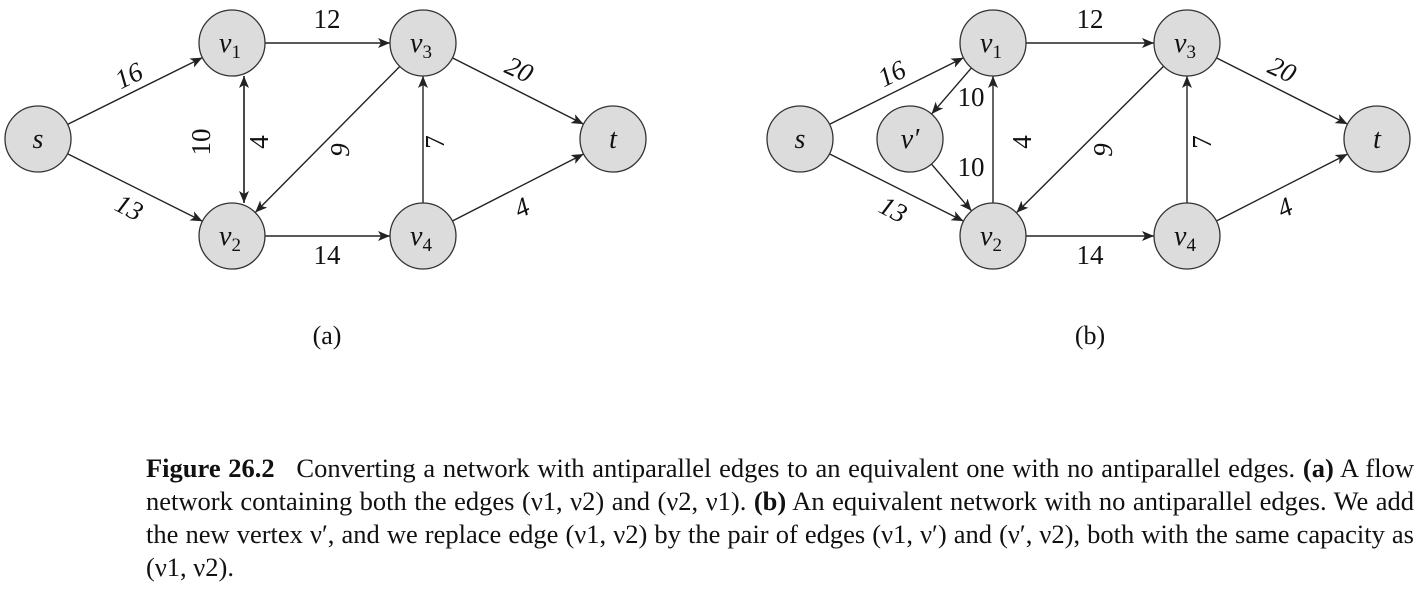 Image resolution: width=1426 pixels, height=612 pixels. I want to click on edge-v1-vp, so click(951, 91).